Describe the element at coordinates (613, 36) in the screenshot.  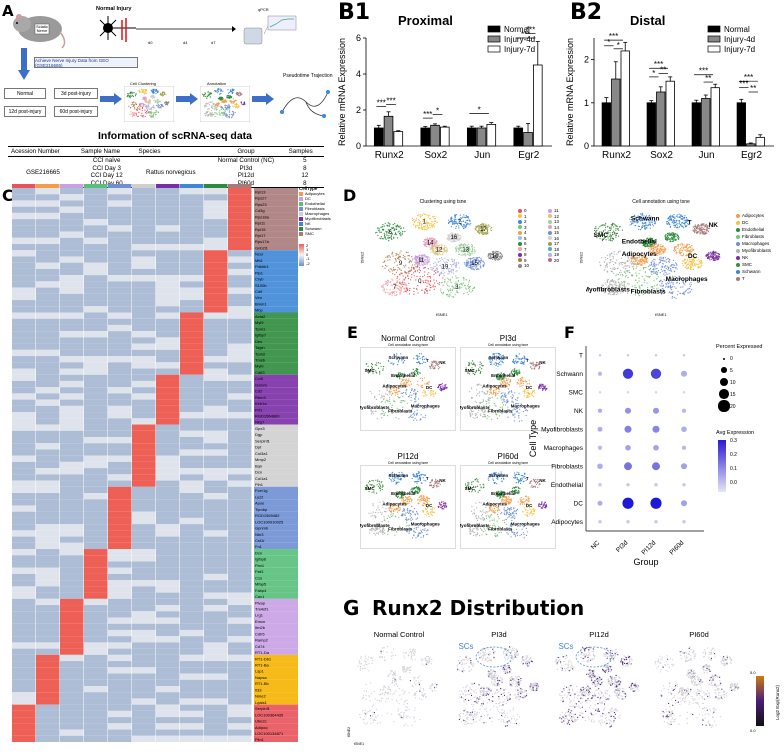
I see `significance-mark: ***` at that location.